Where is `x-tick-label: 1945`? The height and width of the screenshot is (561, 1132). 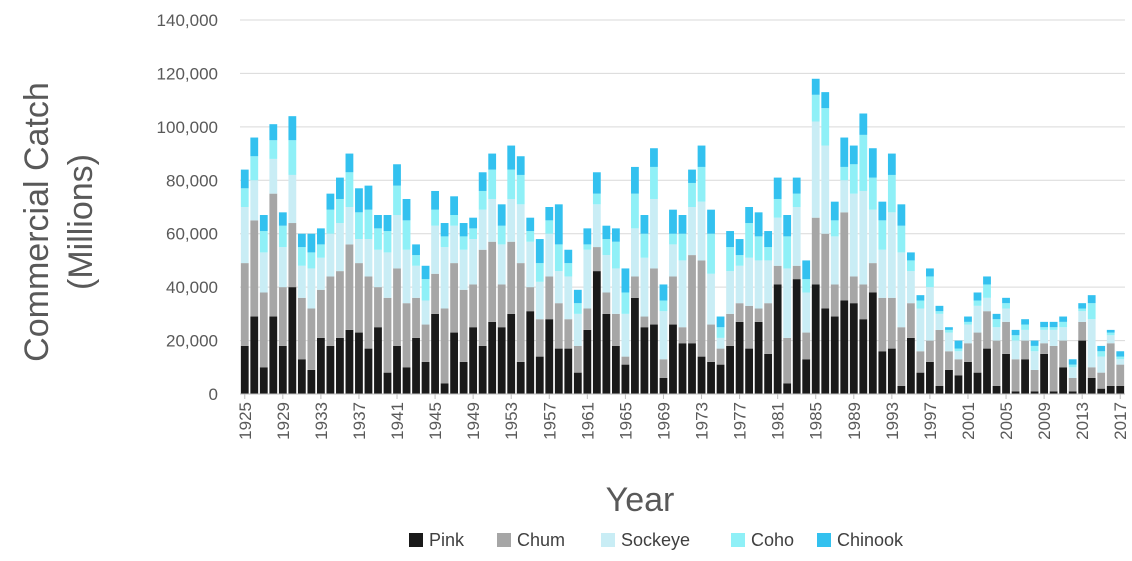
x-tick-label: 1945 is located at coordinates (435, 421).